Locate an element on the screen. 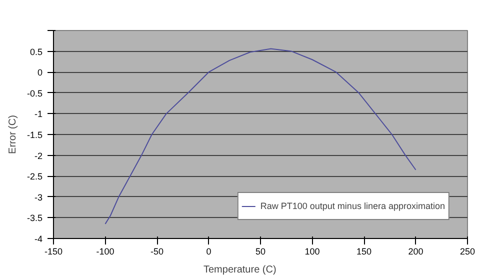  y-tick-label: -3 is located at coordinates (38, 197).